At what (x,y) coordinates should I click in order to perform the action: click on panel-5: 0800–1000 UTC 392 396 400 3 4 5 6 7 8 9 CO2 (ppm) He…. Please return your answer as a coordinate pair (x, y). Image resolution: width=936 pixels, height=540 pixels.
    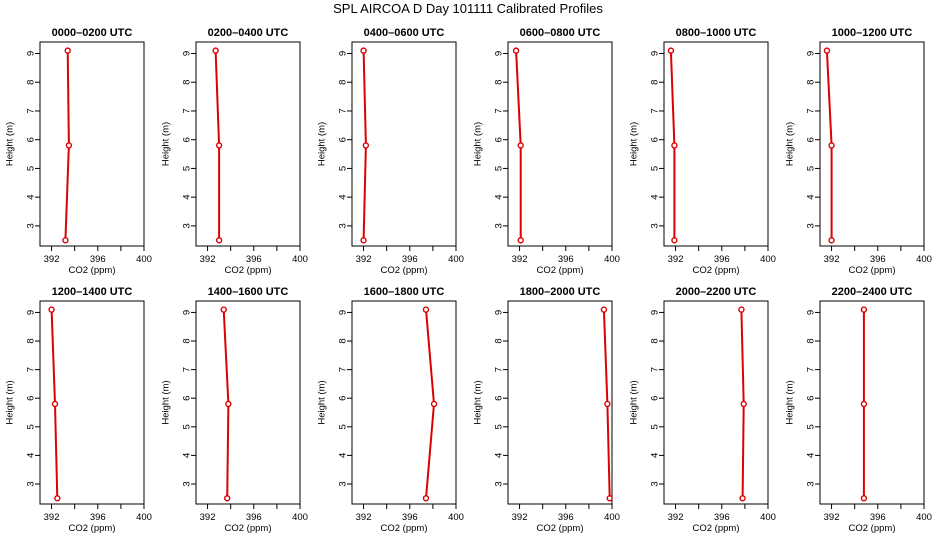
    Looking at the image, I should click on (702, 151).